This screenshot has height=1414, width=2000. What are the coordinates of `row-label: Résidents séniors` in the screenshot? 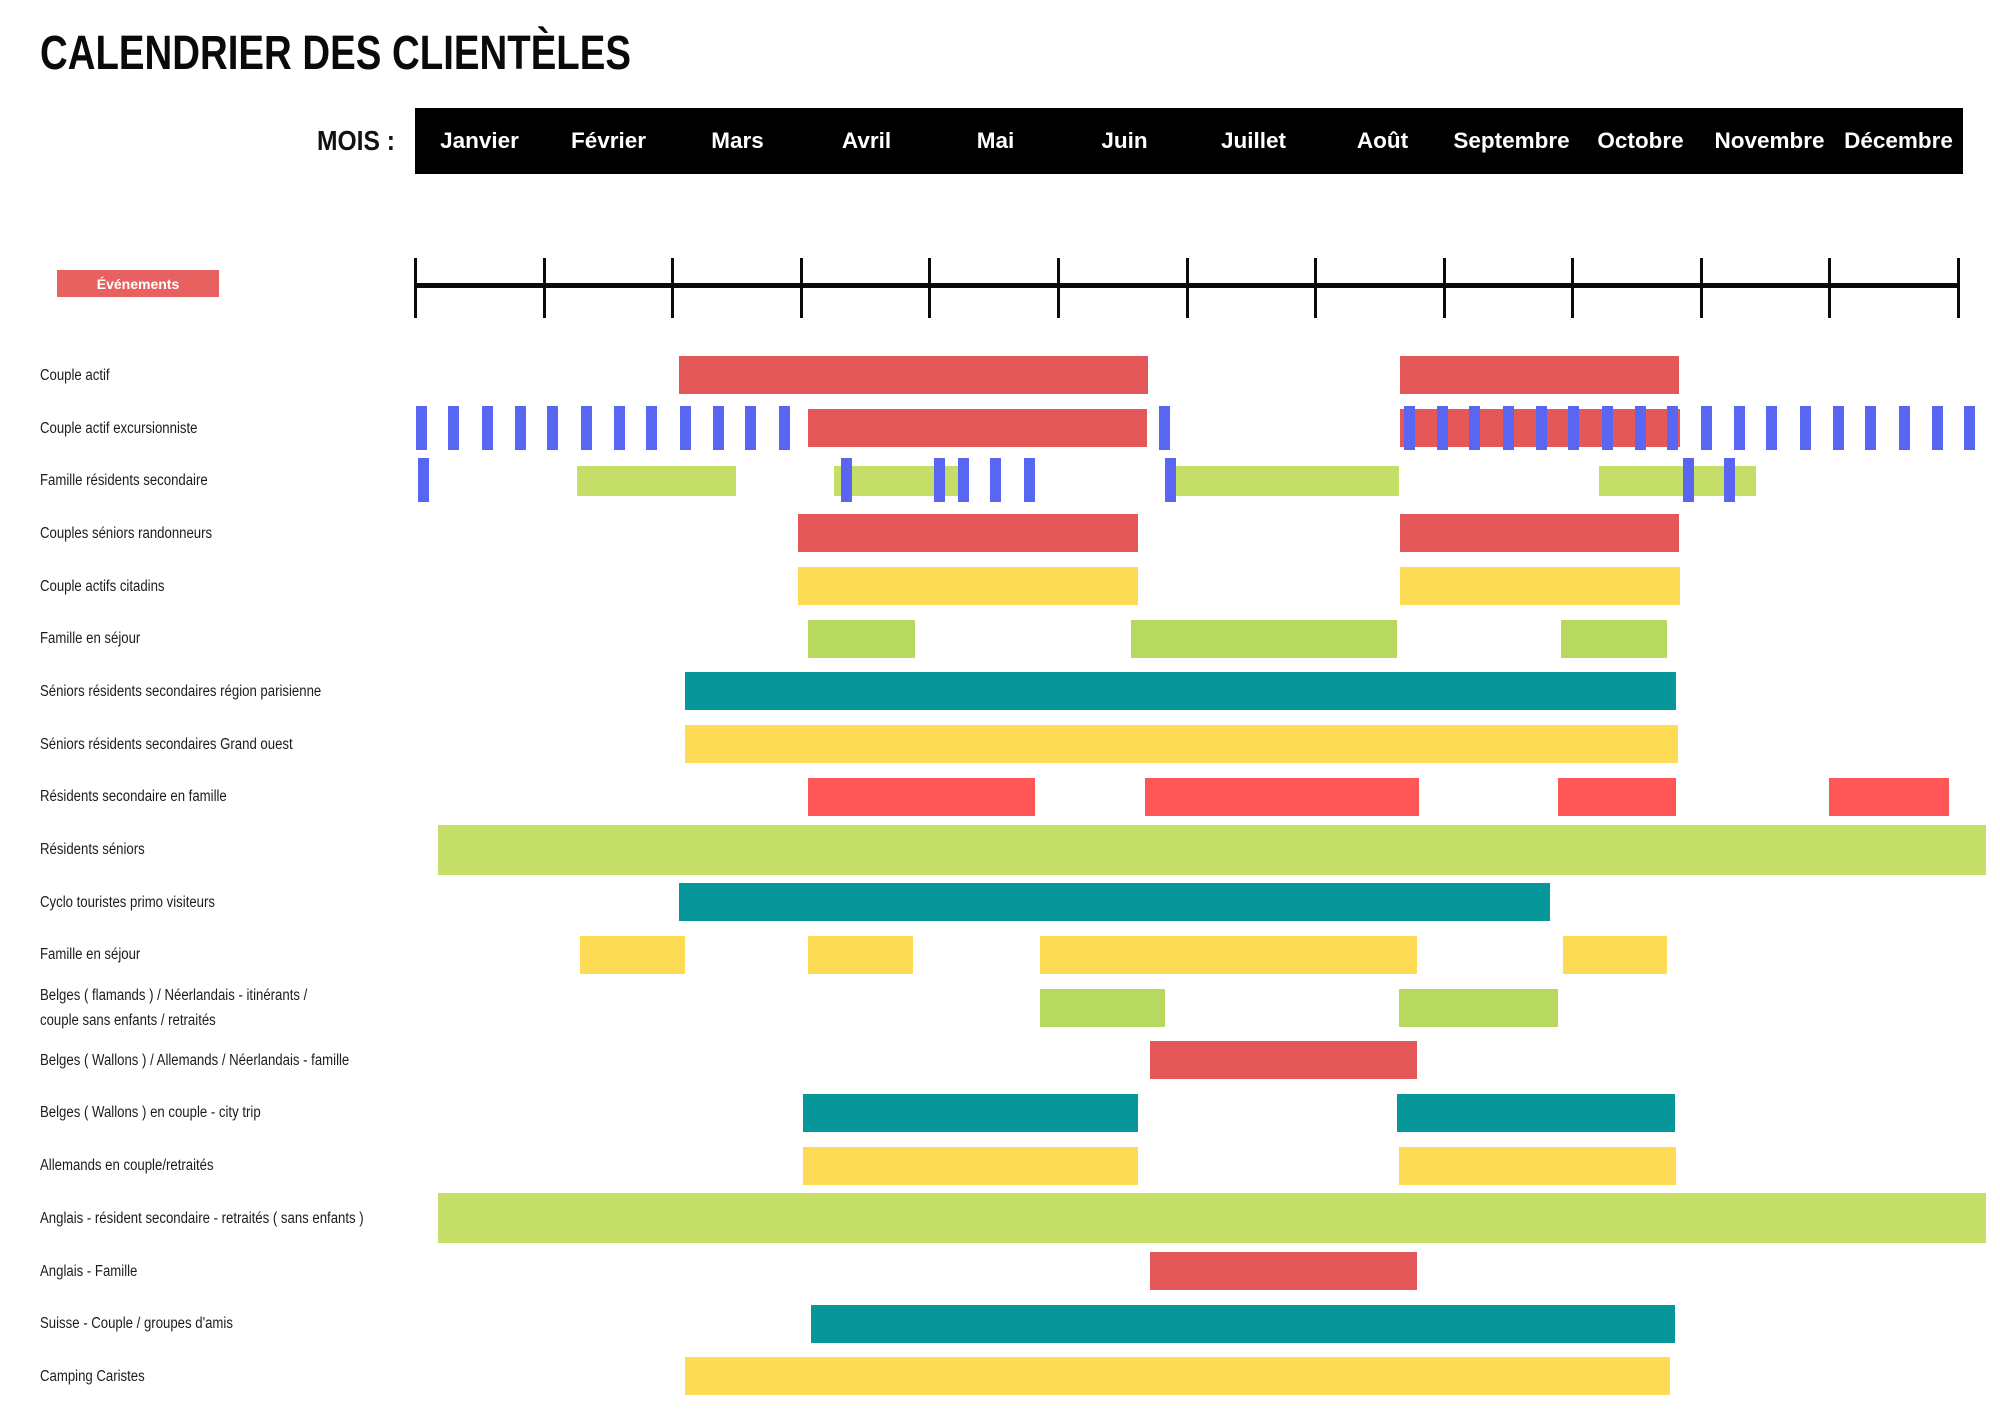 It's located at (101, 849).